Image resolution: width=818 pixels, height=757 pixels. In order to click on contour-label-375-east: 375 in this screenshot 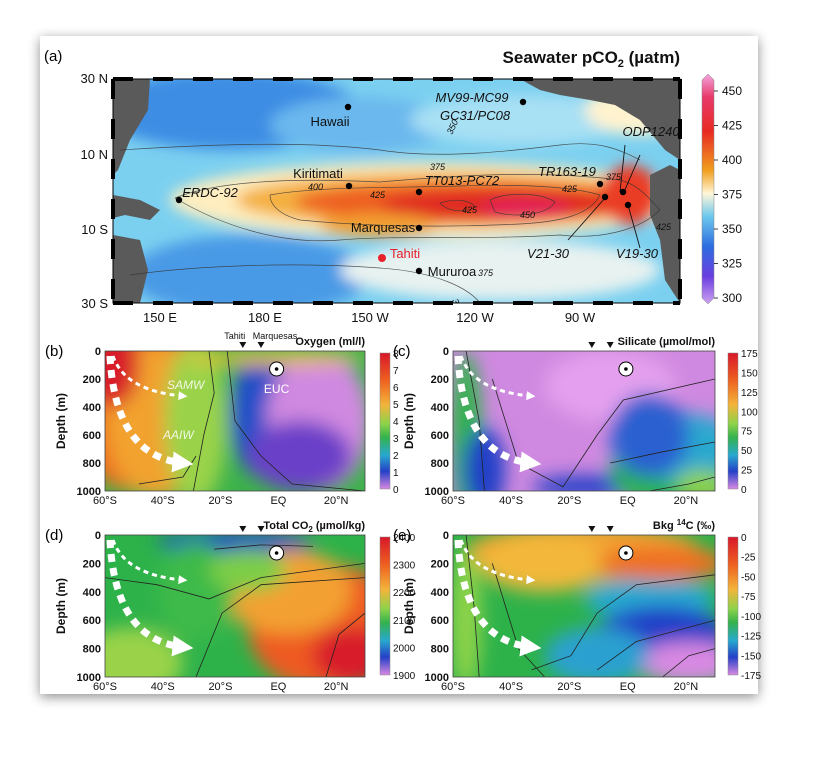, I will do `click(614, 177)`.